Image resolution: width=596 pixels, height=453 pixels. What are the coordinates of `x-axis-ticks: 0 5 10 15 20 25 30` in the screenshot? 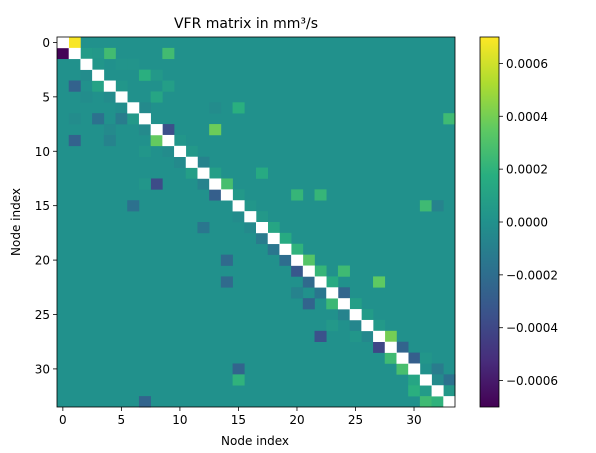 It's located at (240, 417).